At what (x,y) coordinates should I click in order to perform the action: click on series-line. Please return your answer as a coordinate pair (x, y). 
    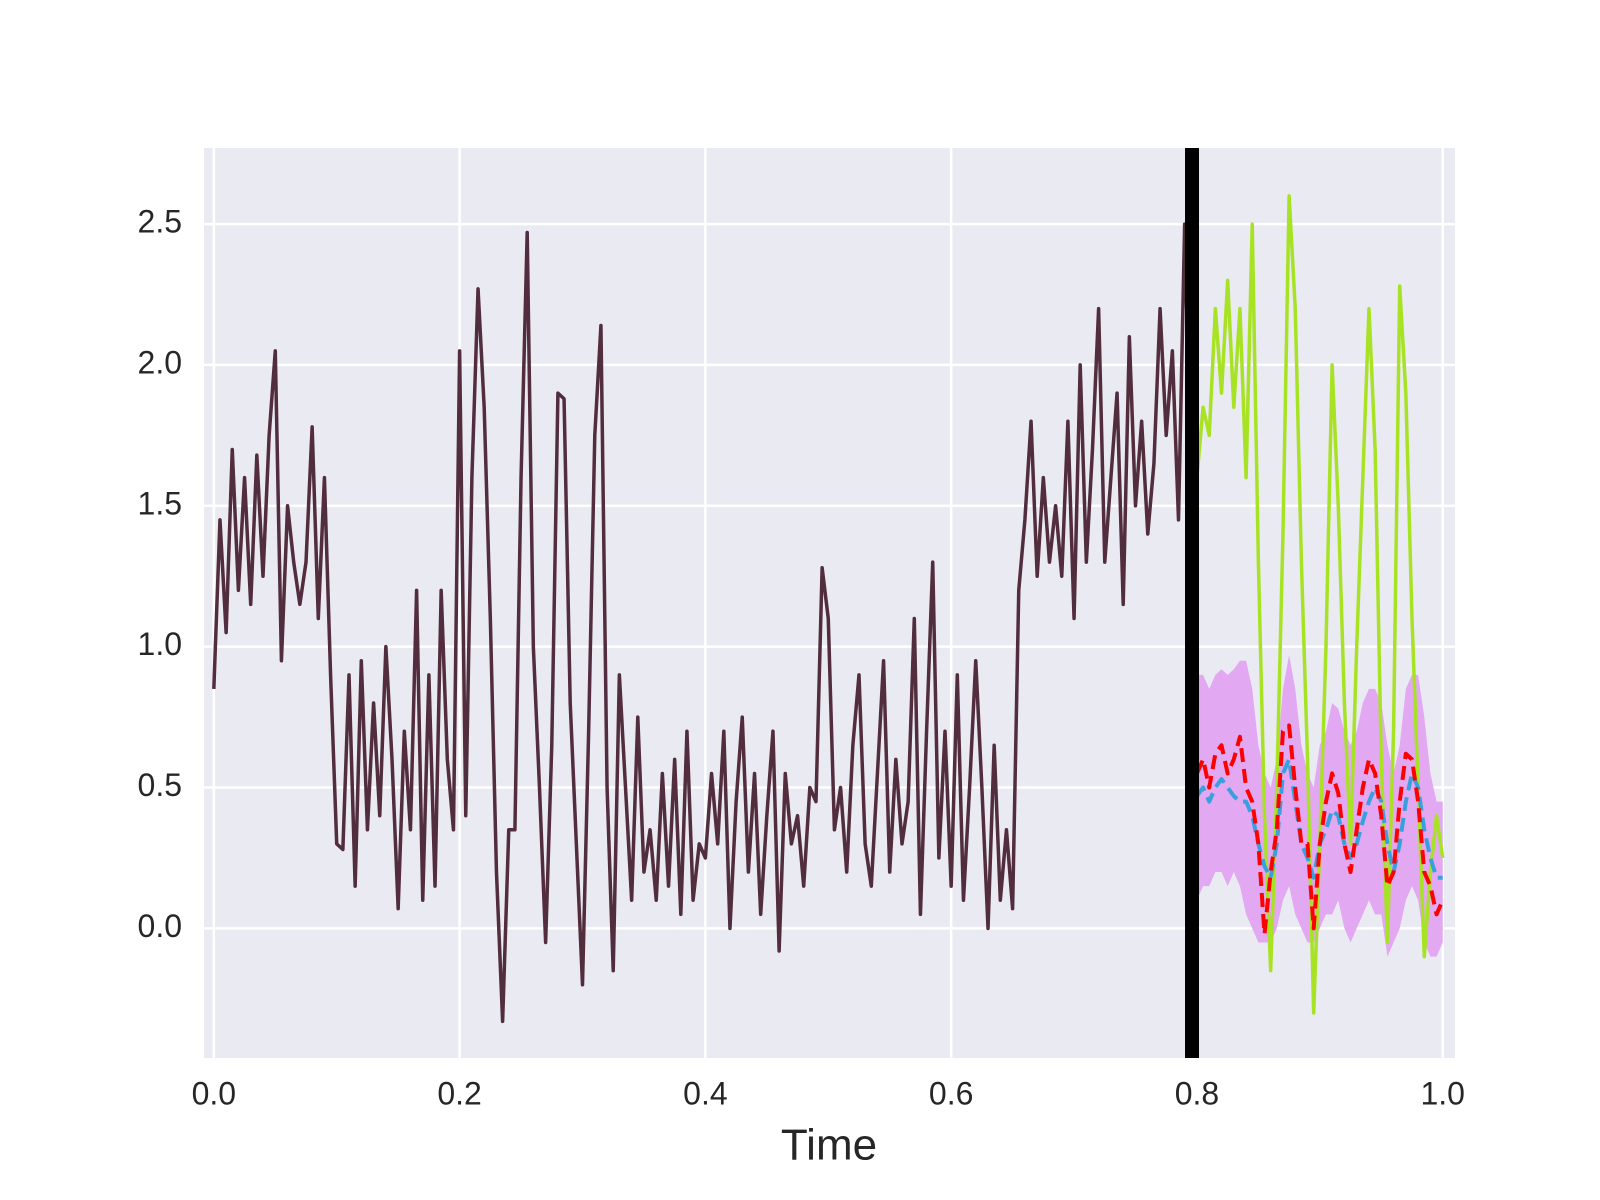
    Looking at the image, I should click on (1320, 830).